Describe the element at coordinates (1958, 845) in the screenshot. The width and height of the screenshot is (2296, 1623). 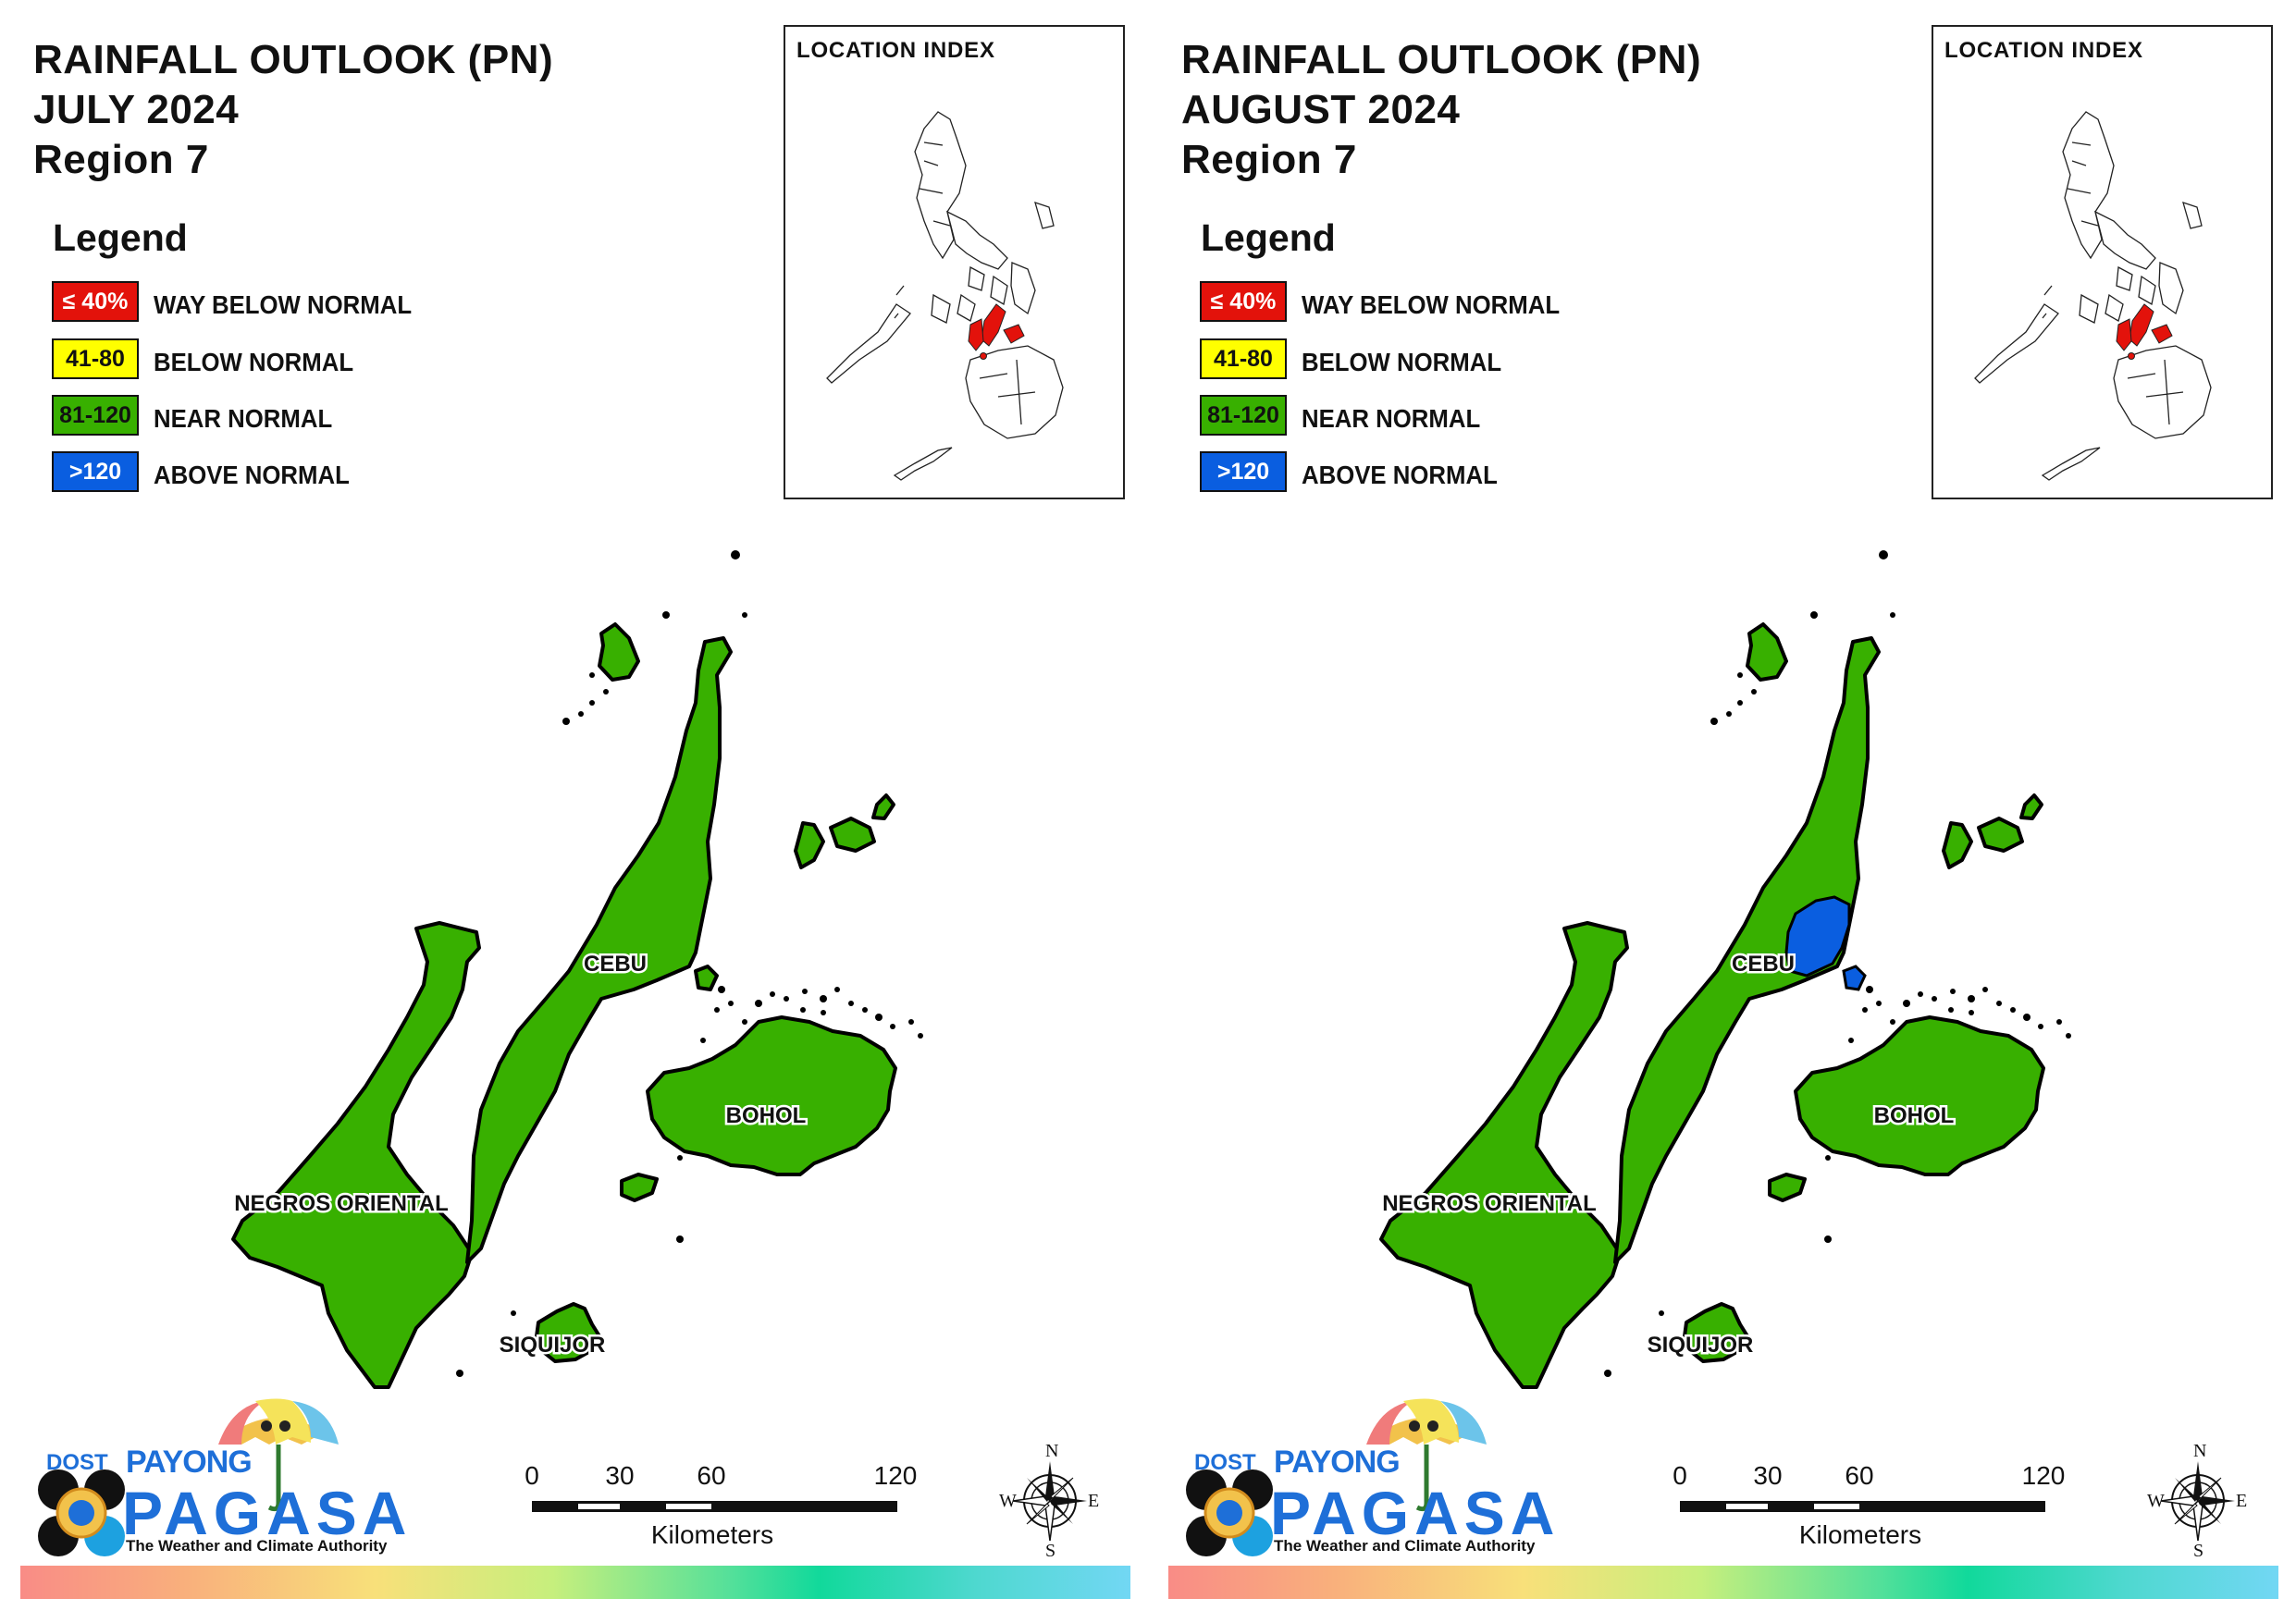
I see `camotes-shape` at that location.